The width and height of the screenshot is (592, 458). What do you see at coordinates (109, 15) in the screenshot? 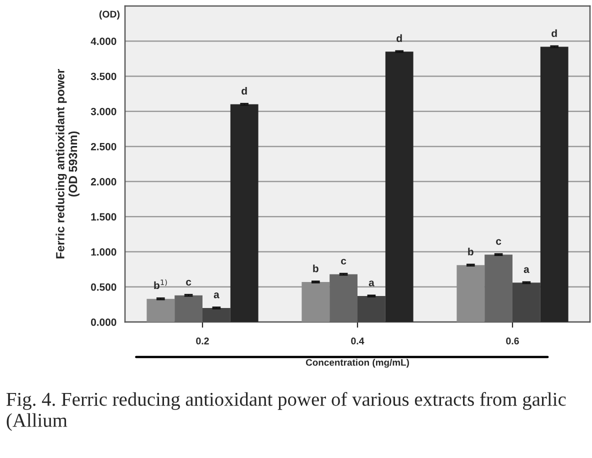
I see `text: (OD)` at bounding box center [109, 15].